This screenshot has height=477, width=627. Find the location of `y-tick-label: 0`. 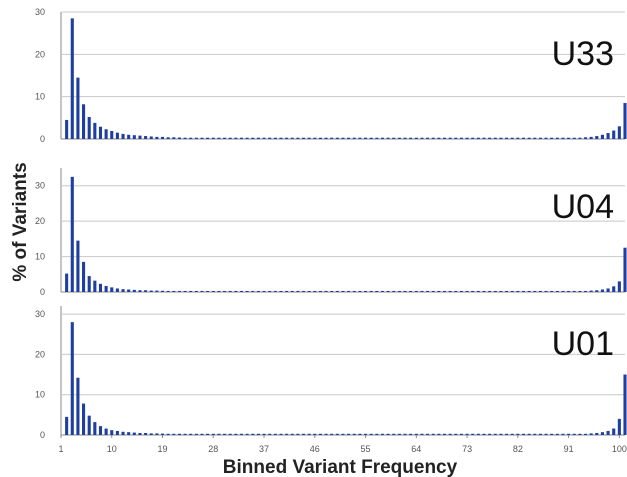

y-tick-label: 0 is located at coordinates (42, 292).